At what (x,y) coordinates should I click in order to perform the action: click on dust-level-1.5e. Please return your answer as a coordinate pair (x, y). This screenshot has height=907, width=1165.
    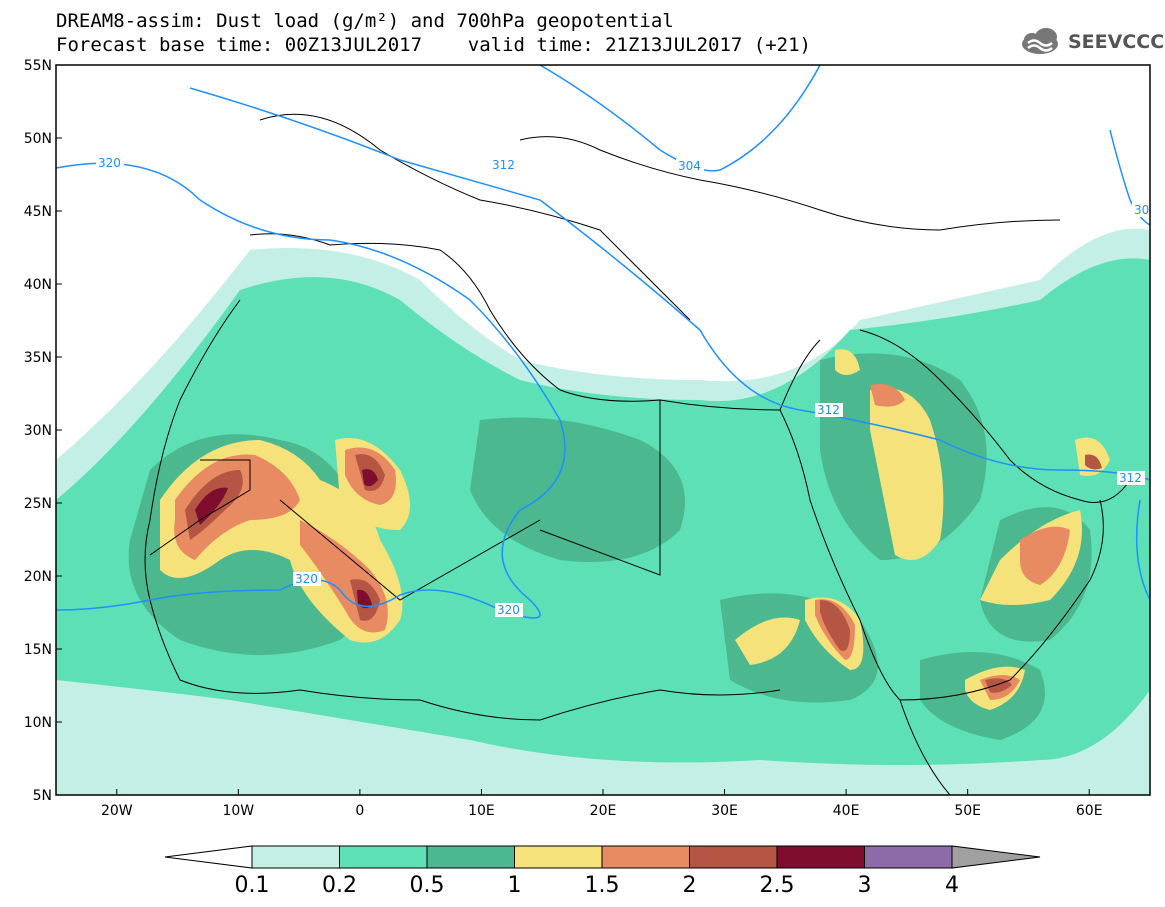
    Looking at the image, I should click on (887, 395).